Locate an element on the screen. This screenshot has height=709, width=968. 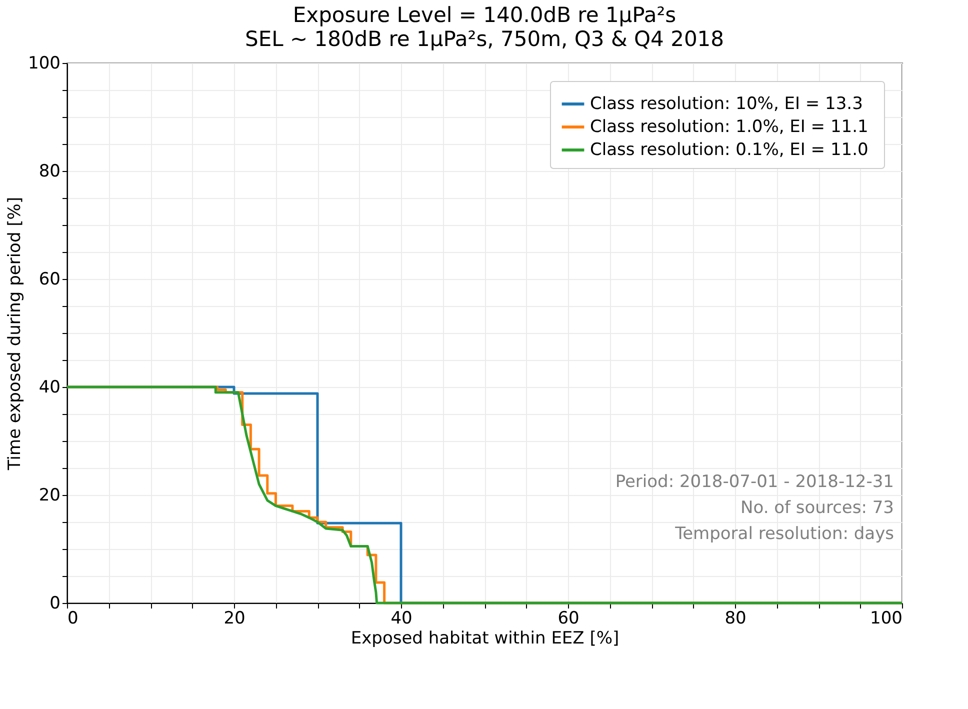
chart-title: Exposure Level = 140.0dB re 1μPa²s is located at coordinates (484, 15).